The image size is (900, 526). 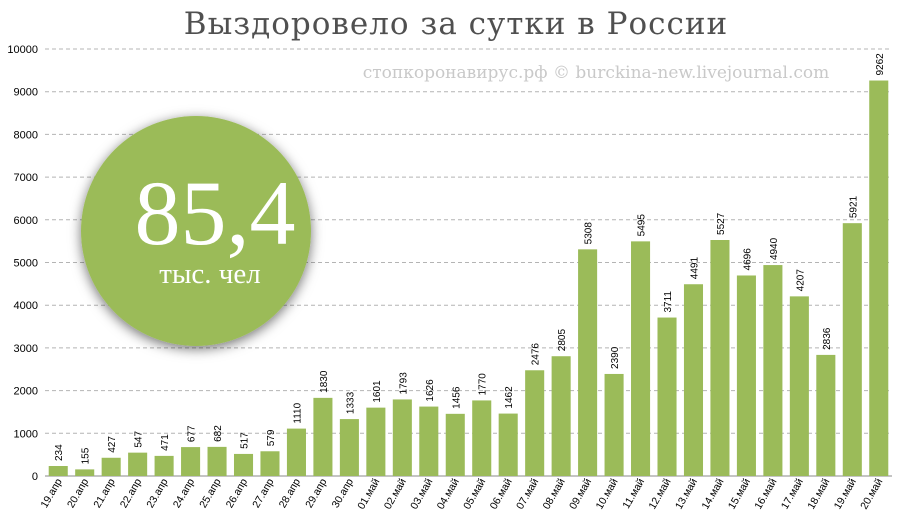 What do you see at coordinates (474, 493) in the screenshot?
I see `x-tick-label: 05.май` at bounding box center [474, 493].